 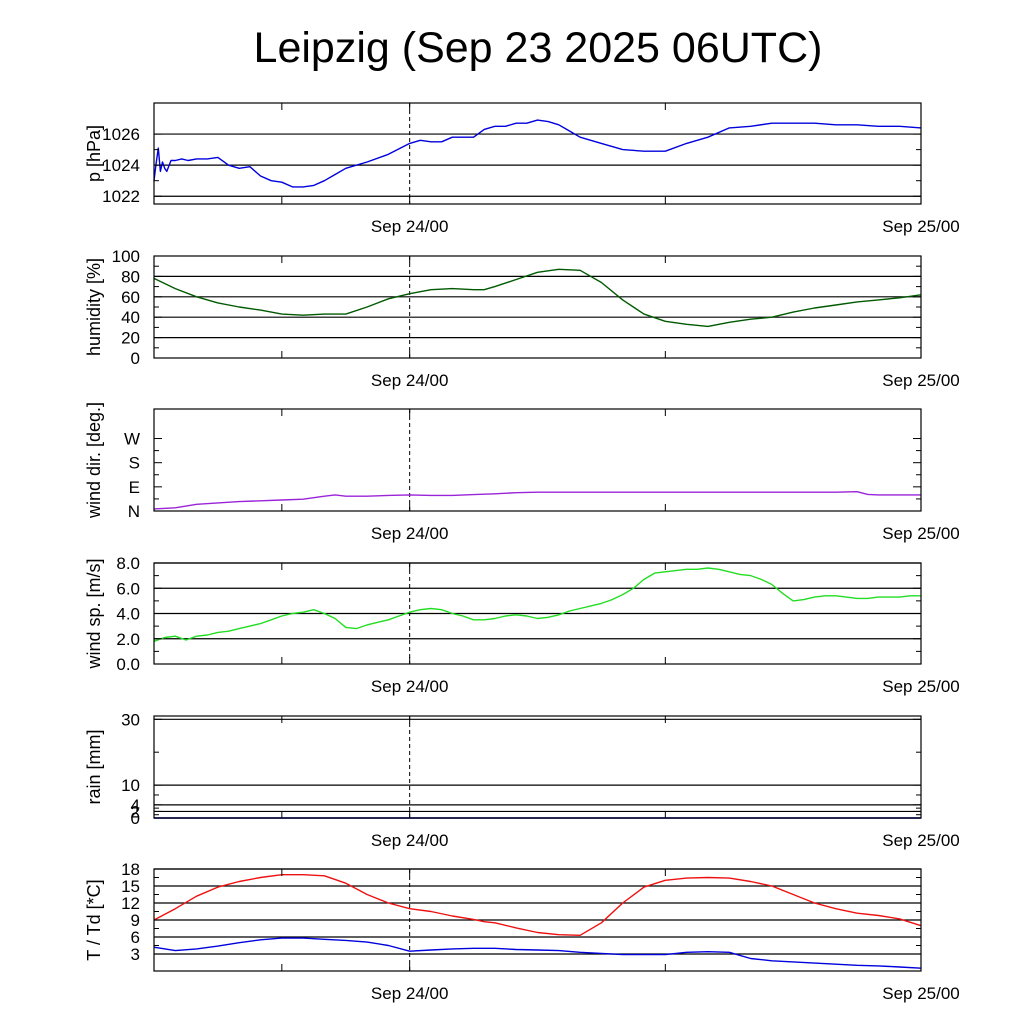 I want to click on y-tick-label: 60, so click(x=130, y=297).